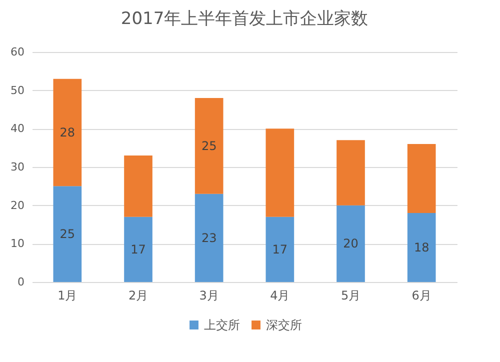 The image size is (500, 362). I want to click on y-tick-label: 10, so click(17, 243).